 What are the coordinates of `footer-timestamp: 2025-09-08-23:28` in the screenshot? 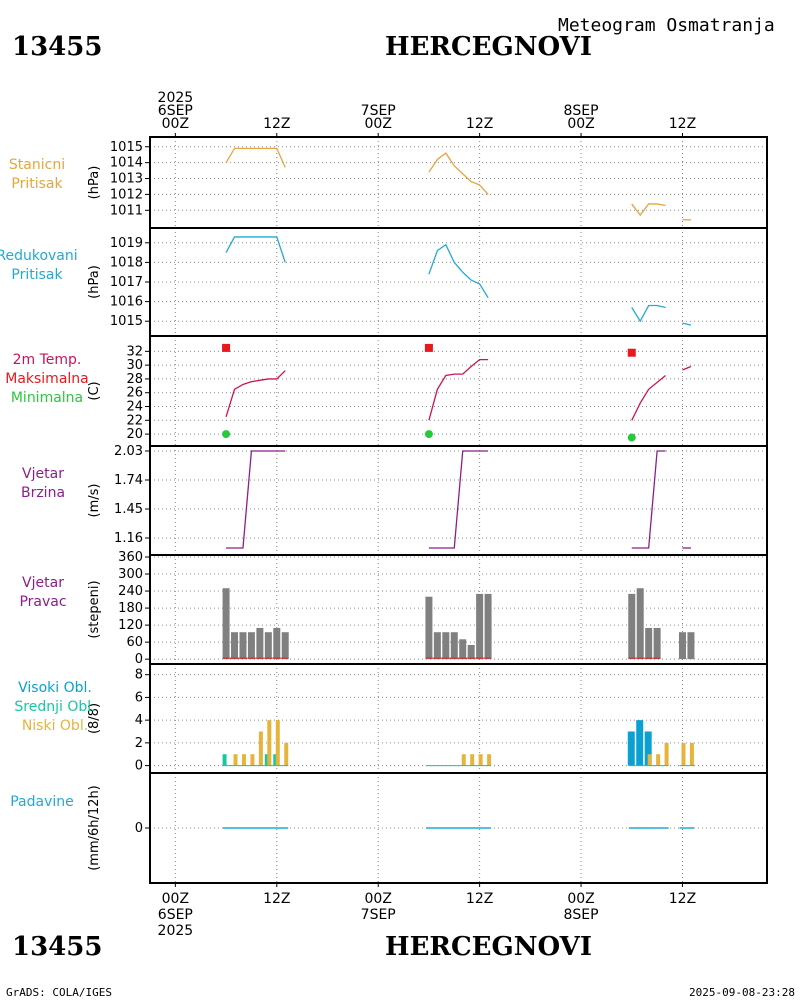 It's located at (742, 992).